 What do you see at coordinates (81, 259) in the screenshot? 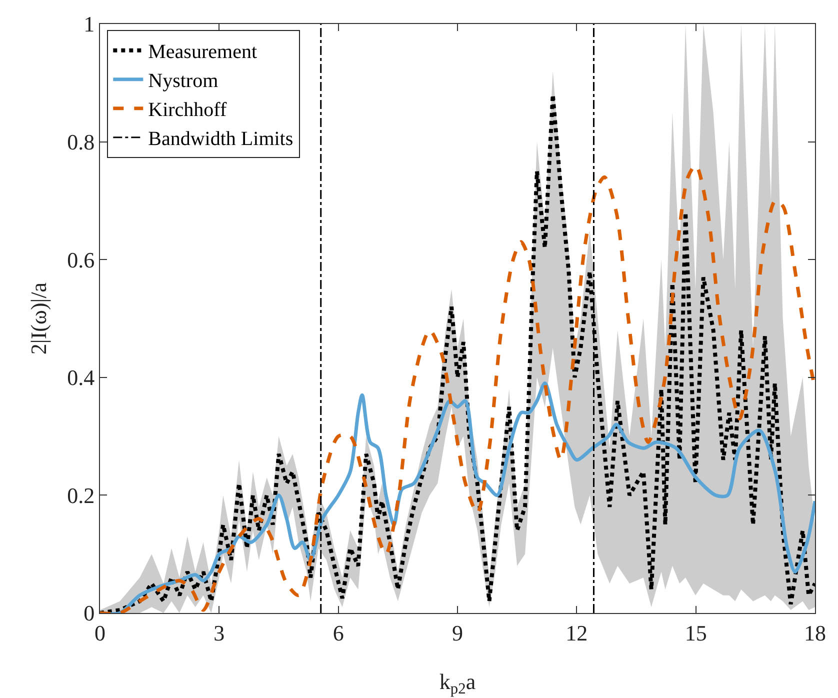
I see `y-tick-label: 0.6` at bounding box center [81, 259].